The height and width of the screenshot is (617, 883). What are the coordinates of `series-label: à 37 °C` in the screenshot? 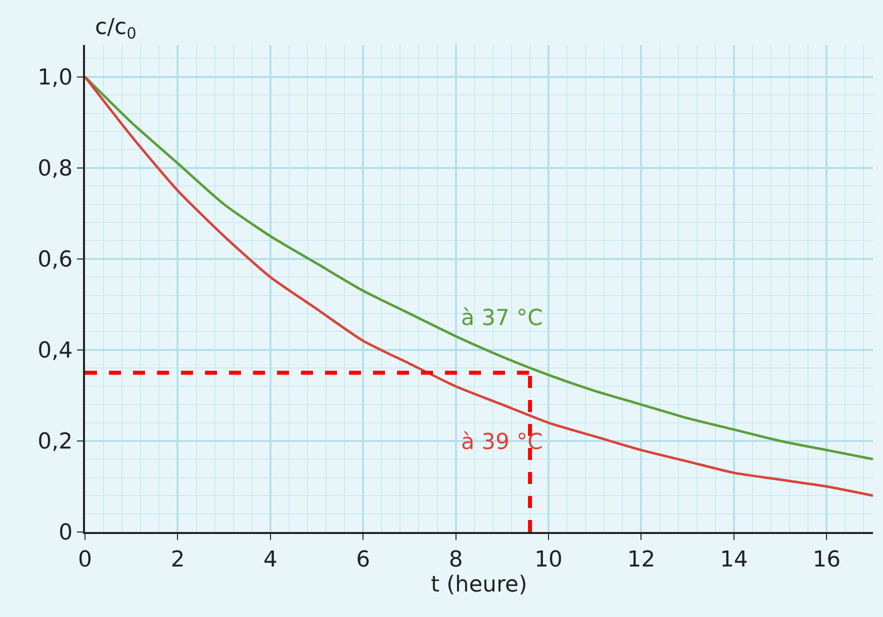 It's located at (502, 318).